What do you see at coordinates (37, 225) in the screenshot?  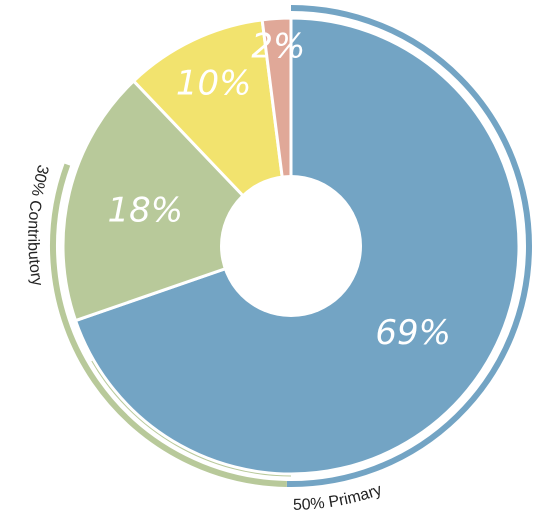 I see `contributory-annotation-label: 30% Contributory` at bounding box center [37, 225].